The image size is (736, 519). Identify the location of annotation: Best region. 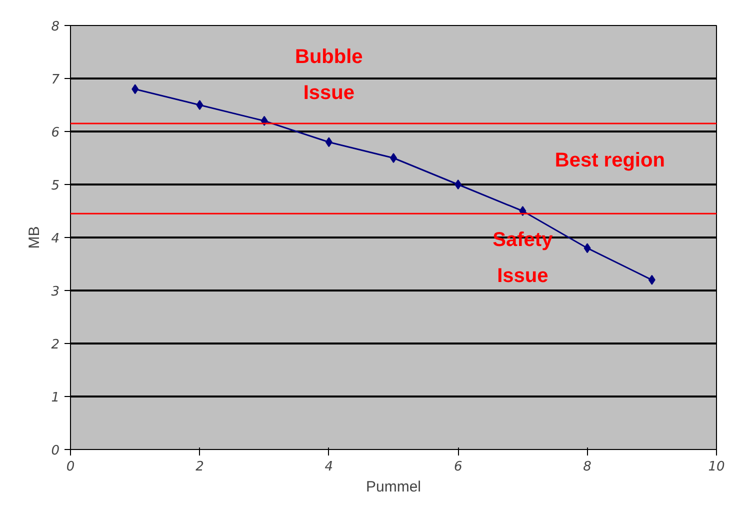
(609, 160).